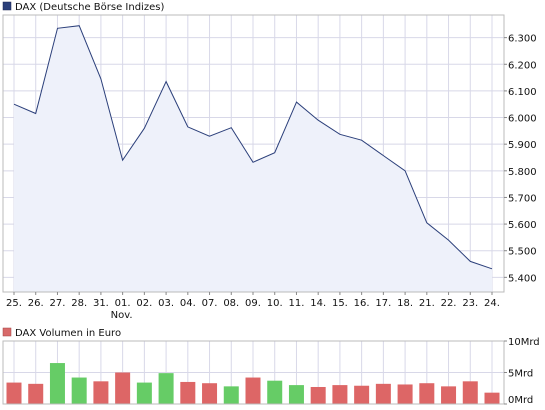 This screenshot has width=545, height=410. What do you see at coordinates (522, 145) in the screenshot?
I see `price-y-tick-label: 5.900` at bounding box center [522, 145].